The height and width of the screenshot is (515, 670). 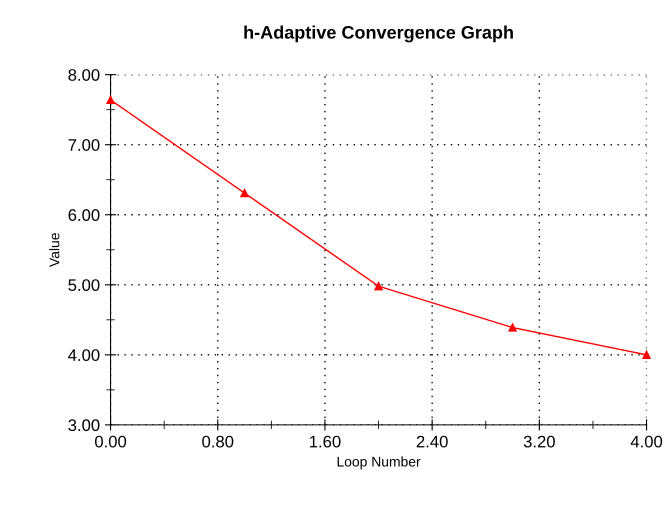 What do you see at coordinates (378, 33) in the screenshot?
I see `chart-title: h-Adaptive Convergence Graph` at bounding box center [378, 33].